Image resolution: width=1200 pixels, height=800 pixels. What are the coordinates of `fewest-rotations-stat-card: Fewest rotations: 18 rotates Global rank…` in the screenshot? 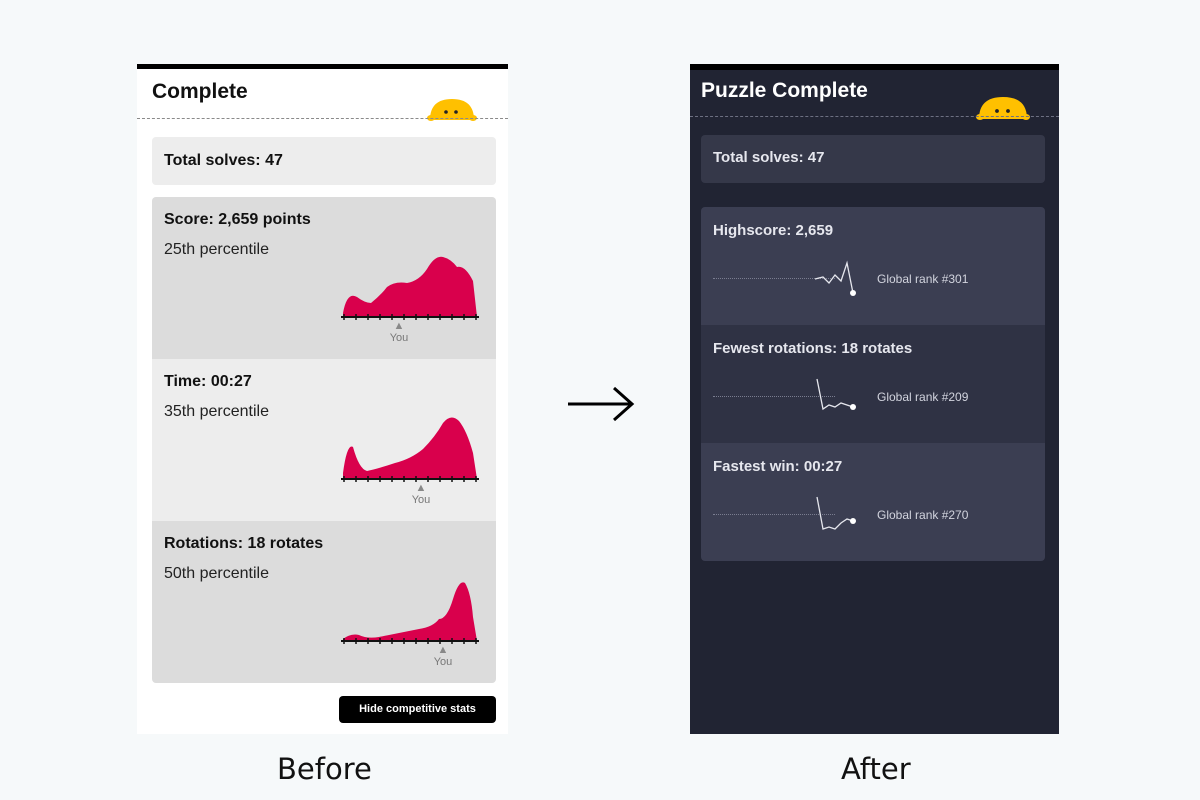 It's located at (873, 384).